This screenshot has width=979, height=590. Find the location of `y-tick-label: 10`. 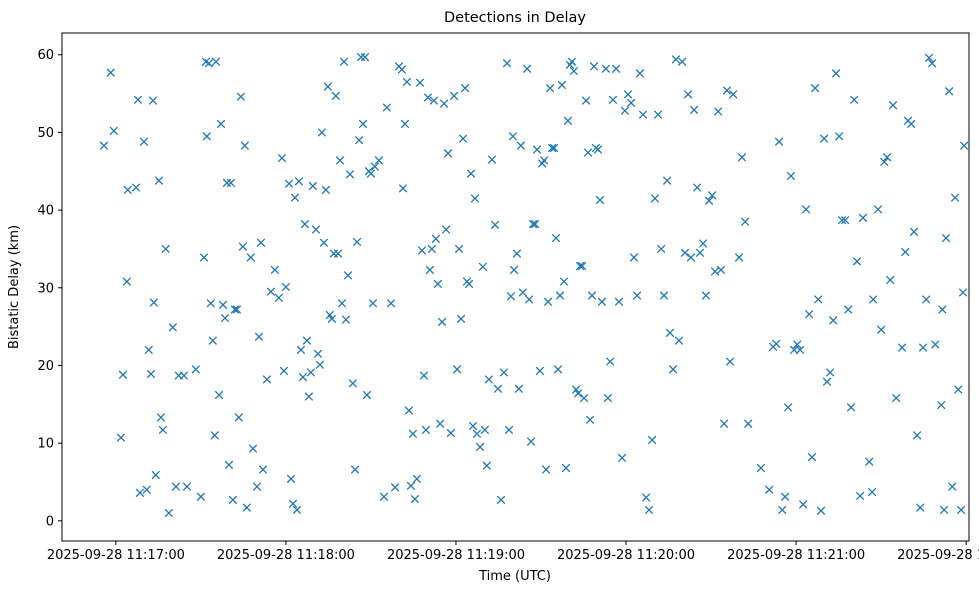

y-tick-label: 10 is located at coordinates (45, 444).